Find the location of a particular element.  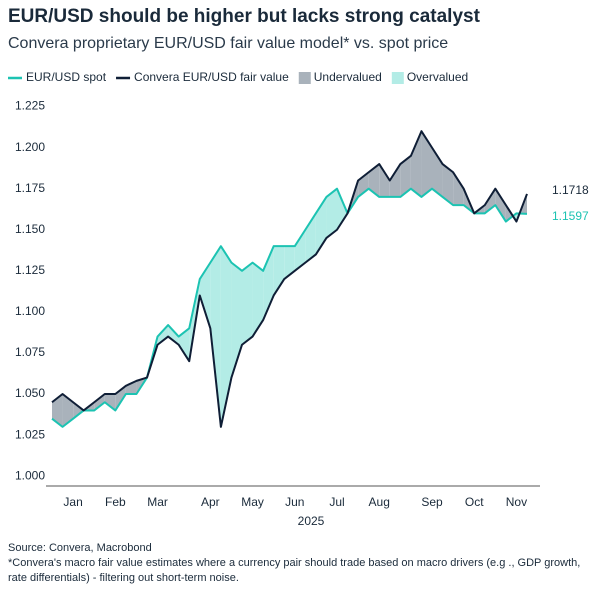

source: Source: Convera, Macrobond is located at coordinates (80, 548).